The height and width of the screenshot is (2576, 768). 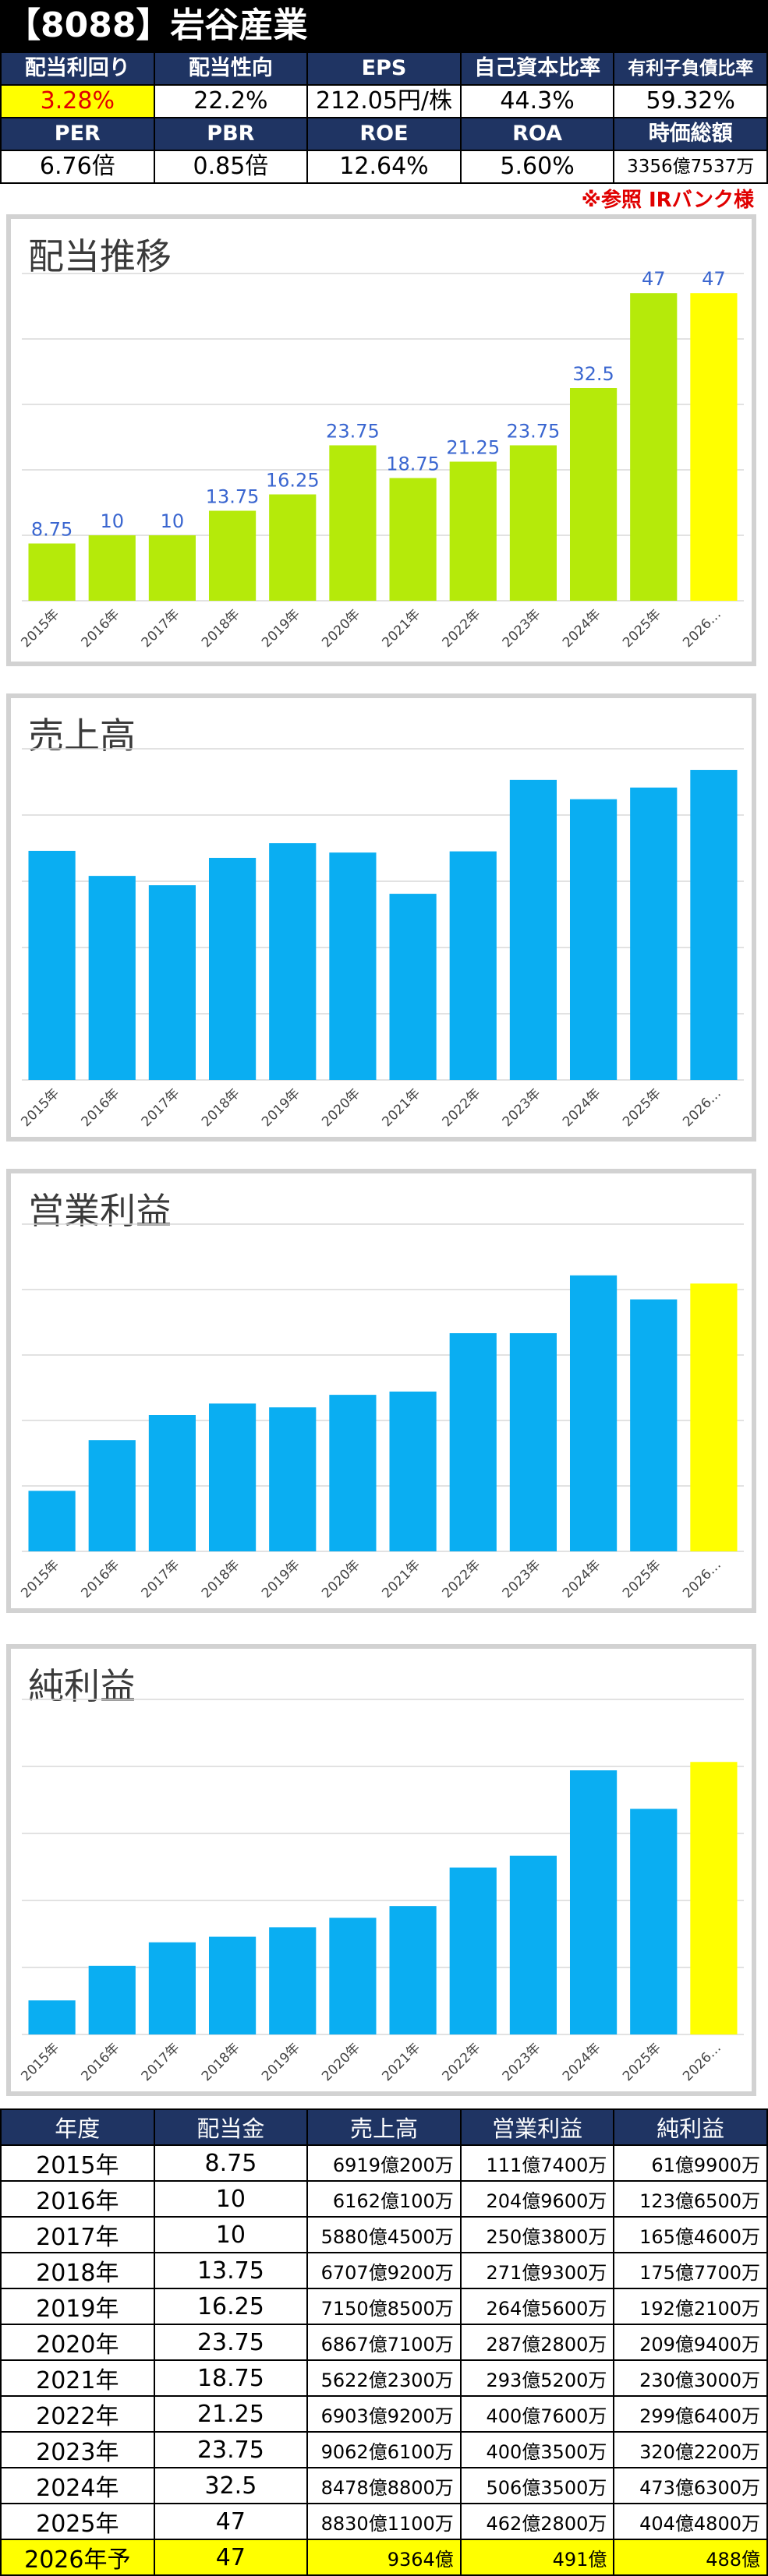 I want to click on label-payout-ratio: 配当性向, so click(x=231, y=68).